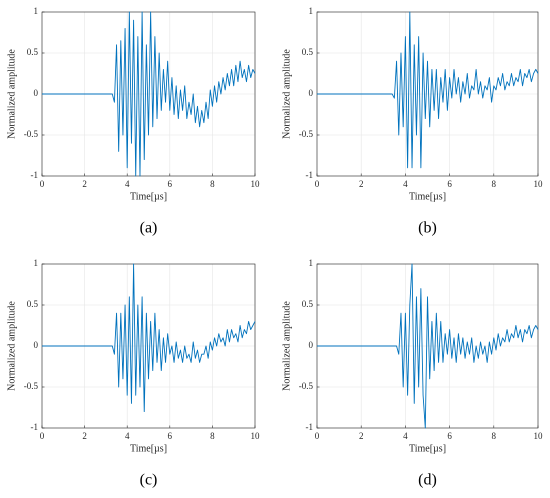 The height and width of the screenshot is (498, 550). I want to click on caption: (a), so click(149, 228).